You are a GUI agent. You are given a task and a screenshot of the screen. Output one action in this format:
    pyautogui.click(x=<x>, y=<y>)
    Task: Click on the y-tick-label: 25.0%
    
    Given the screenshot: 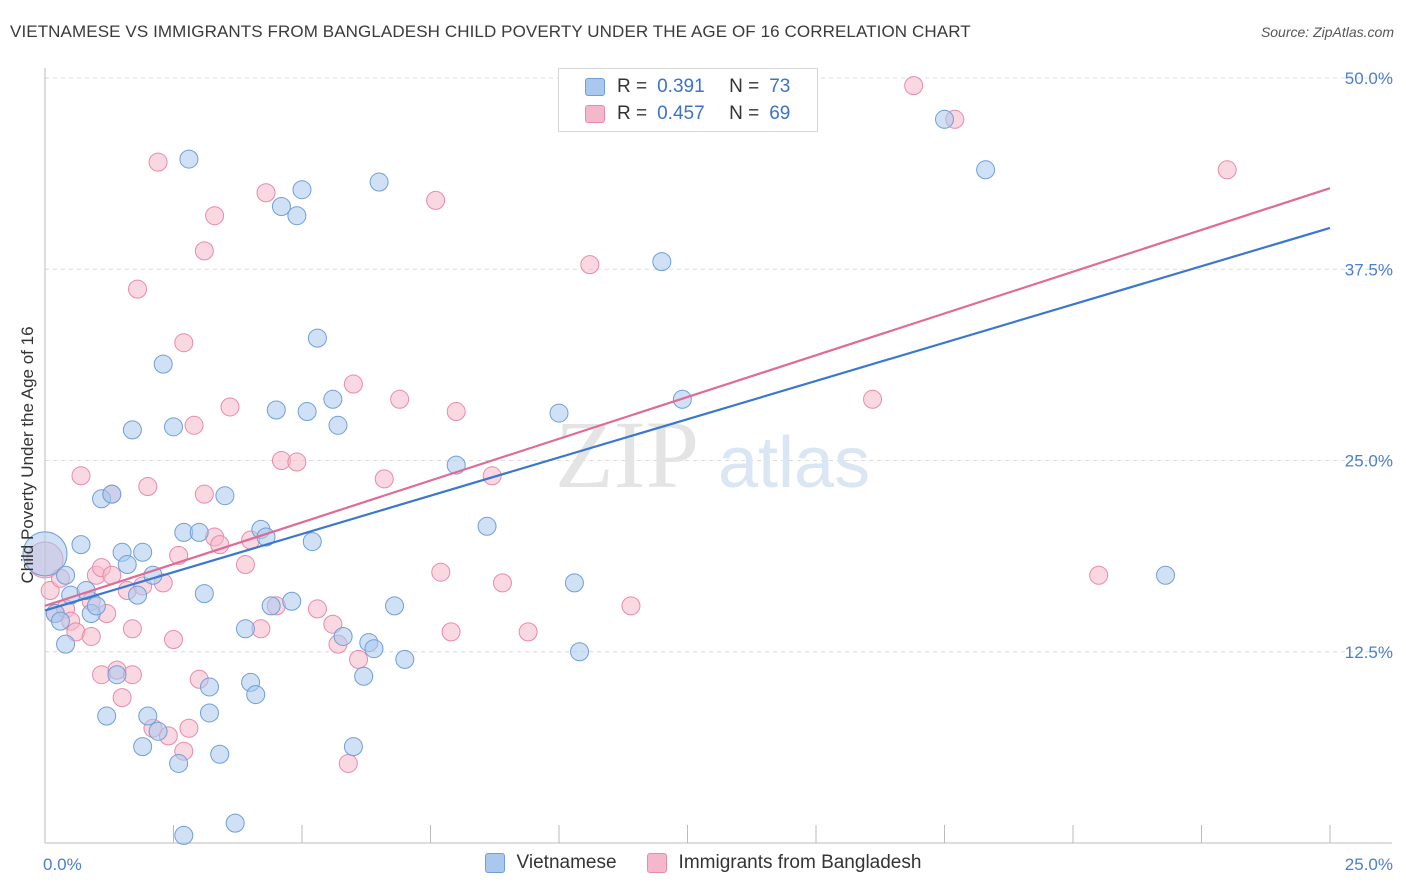 What is the action you would take?
    pyautogui.click(x=1369, y=461)
    